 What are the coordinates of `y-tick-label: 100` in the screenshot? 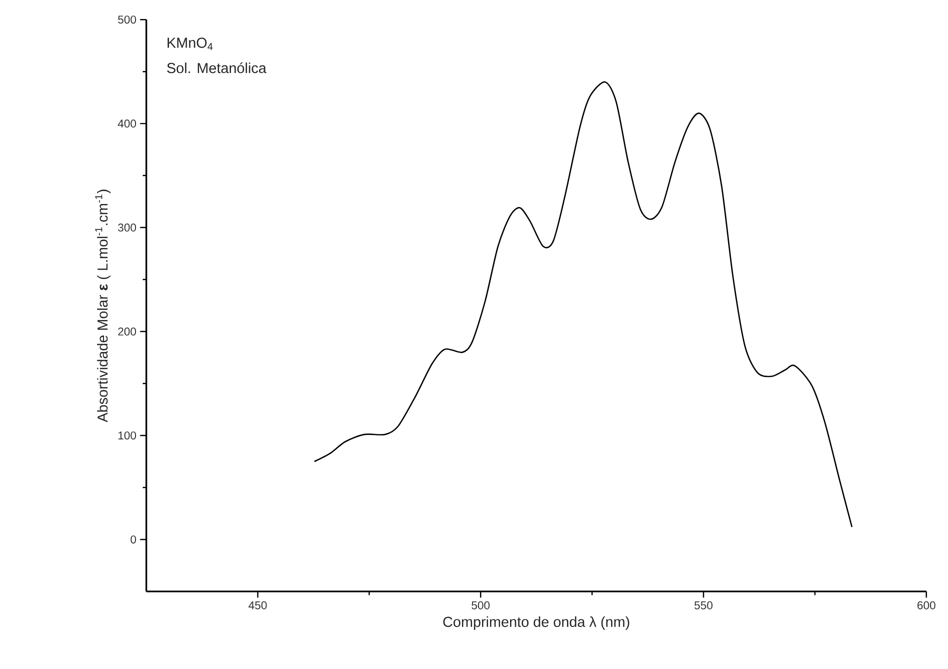 It's located at (127, 436).